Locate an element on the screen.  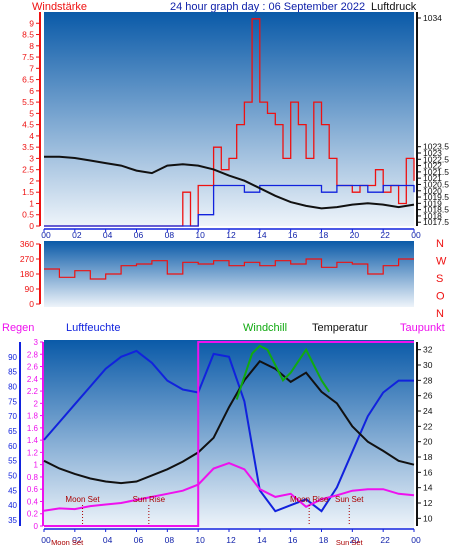
regen-tick-label: 1.6 is located at coordinates (33, 428).